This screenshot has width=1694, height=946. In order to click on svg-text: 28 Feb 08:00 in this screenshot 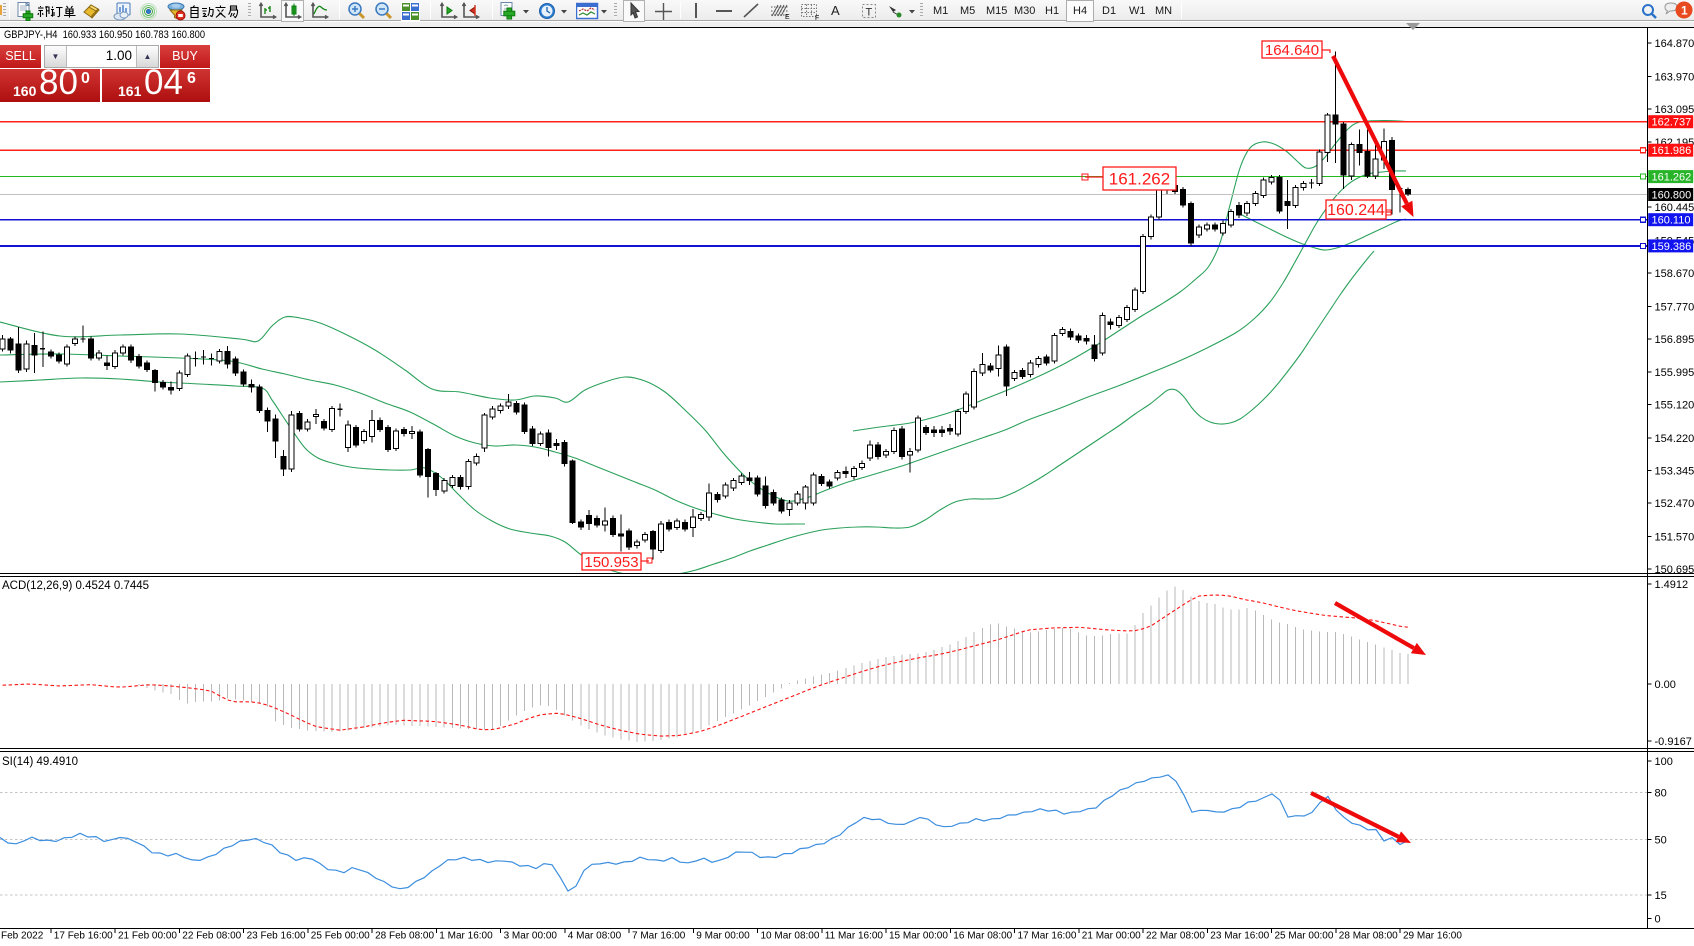, I will do `click(404, 936)`.